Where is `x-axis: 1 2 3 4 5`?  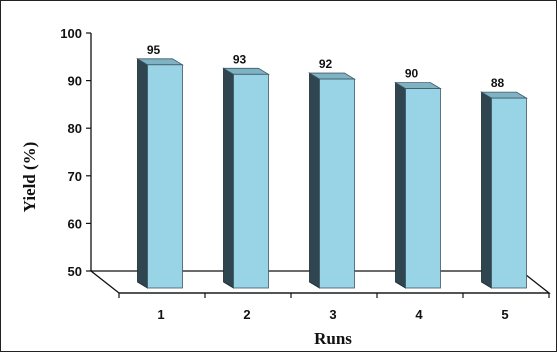
x-axis: 1 2 3 4 5 is located at coordinates (334, 307).